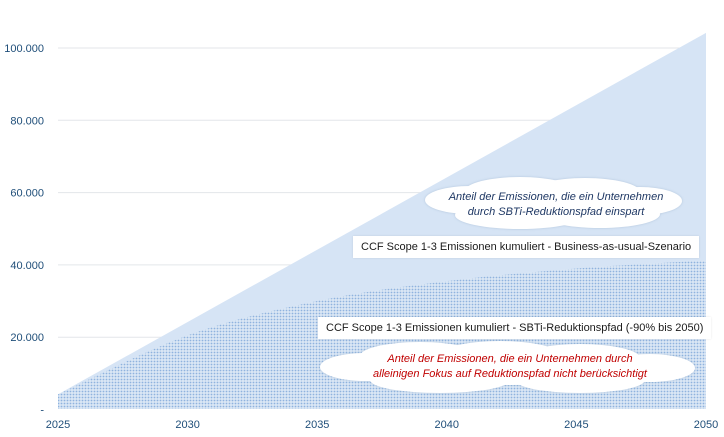  I want to click on x-tick-label-2: 2035, so click(317, 425).